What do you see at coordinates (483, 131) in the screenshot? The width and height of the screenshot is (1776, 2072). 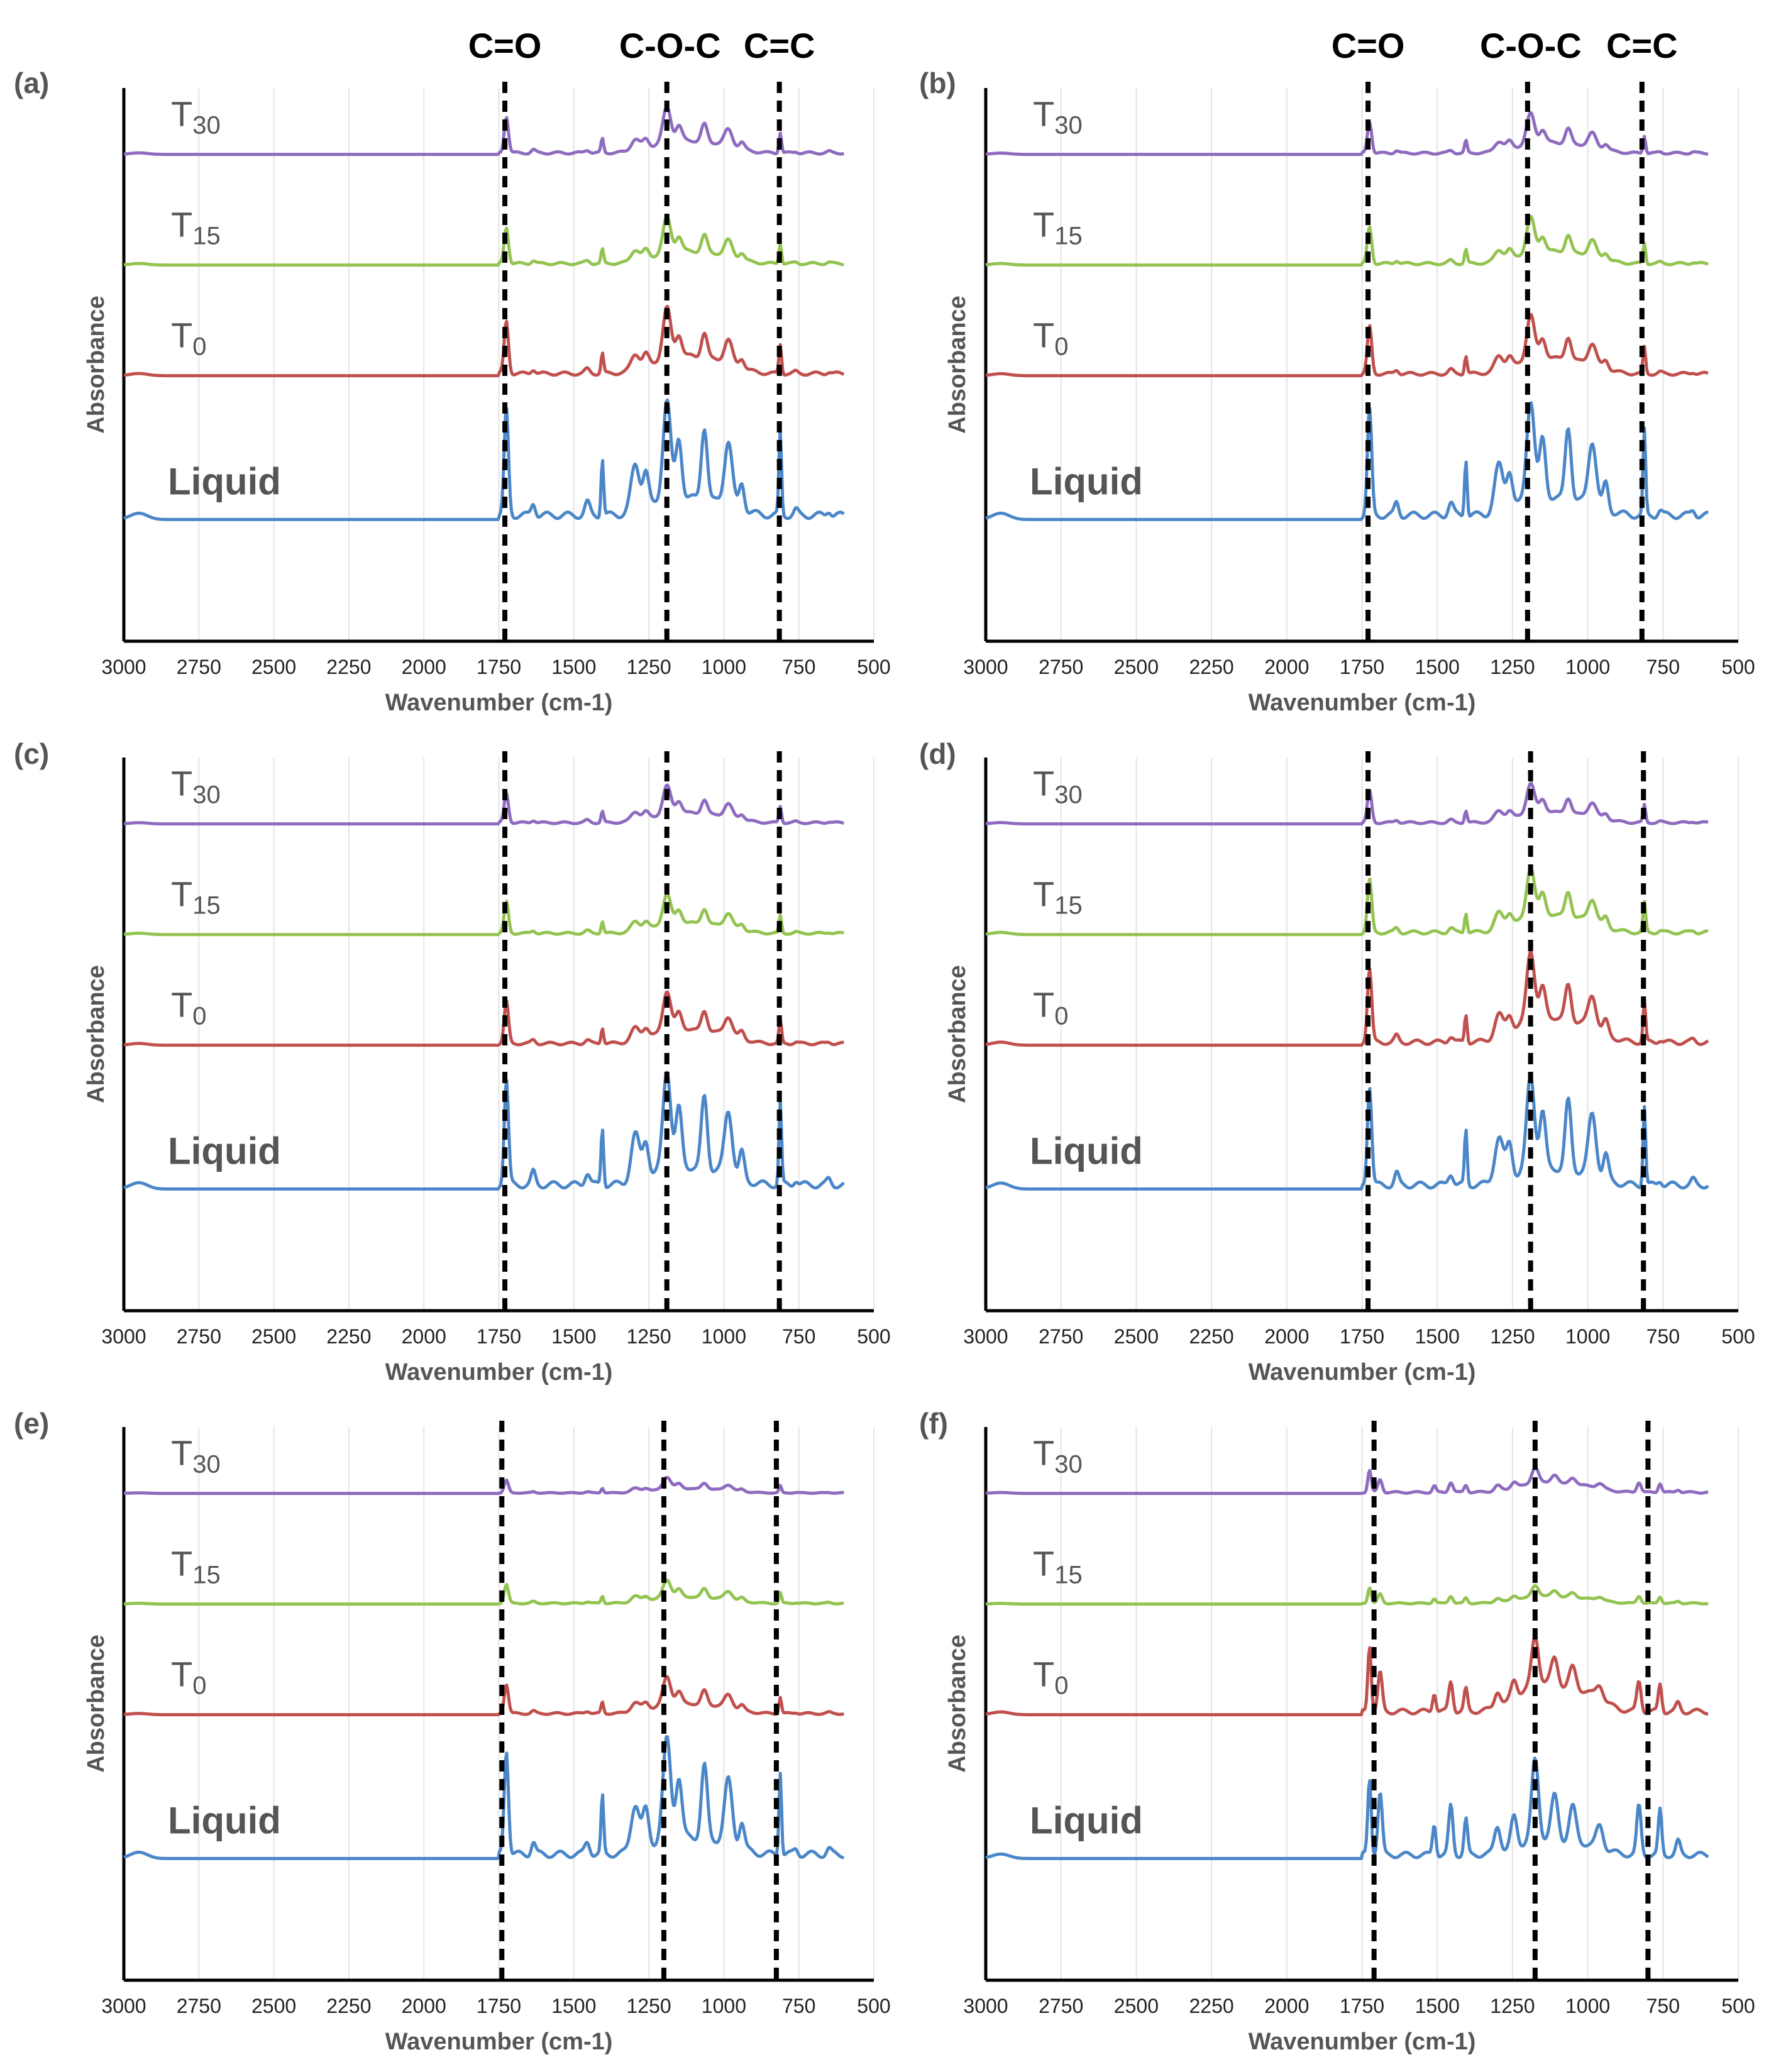 I see `series-line-t30` at bounding box center [483, 131].